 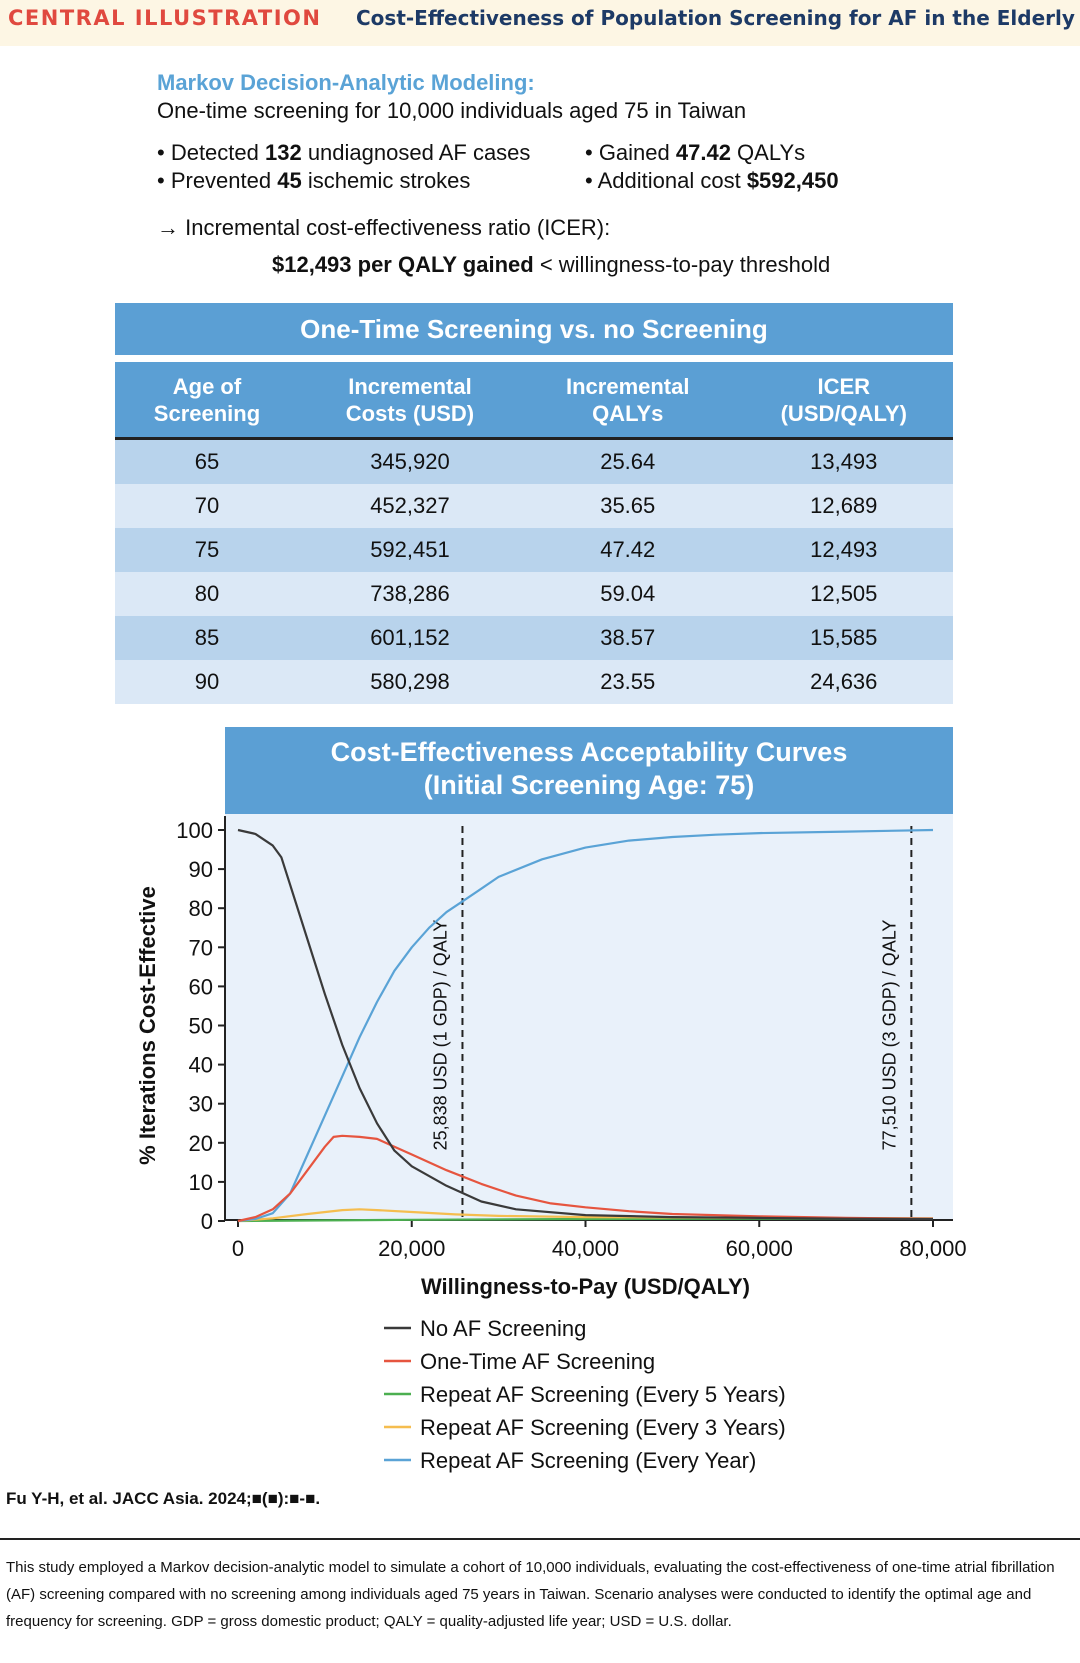 I want to click on y-tick-label: 90, so click(x=201, y=869).